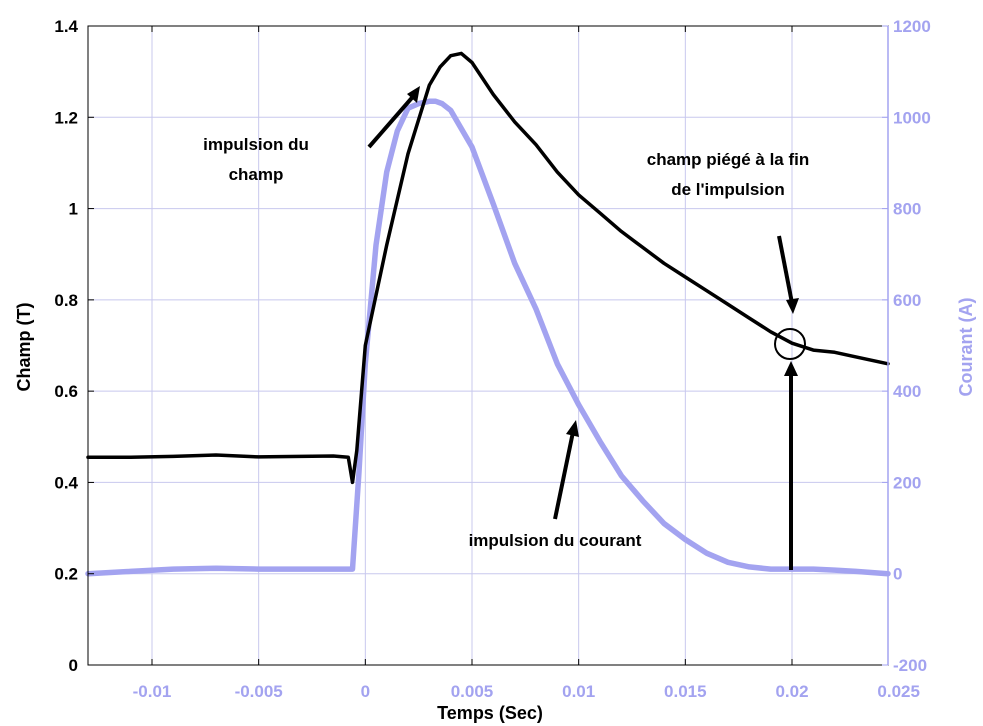 The width and height of the screenshot is (983, 726). What do you see at coordinates (311, 135) in the screenshot?
I see `annotation-impulsion-champ: impulsion du champ` at bounding box center [311, 135].